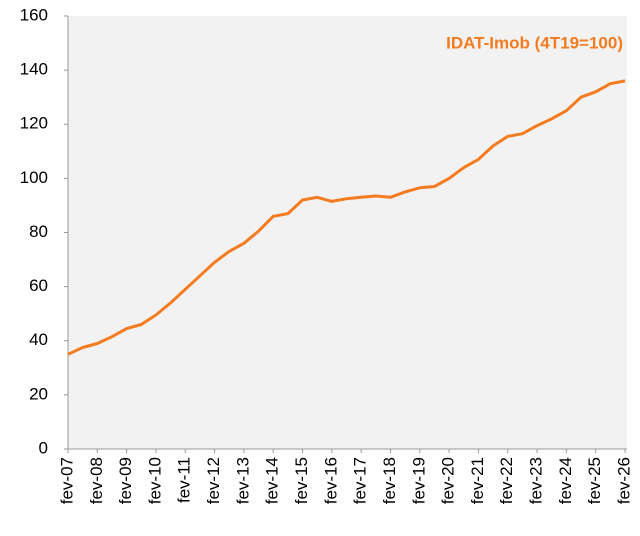 This screenshot has width=640, height=536. Describe the element at coordinates (272, 480) in the screenshot. I see `x-tick-label: fev-14` at that location.